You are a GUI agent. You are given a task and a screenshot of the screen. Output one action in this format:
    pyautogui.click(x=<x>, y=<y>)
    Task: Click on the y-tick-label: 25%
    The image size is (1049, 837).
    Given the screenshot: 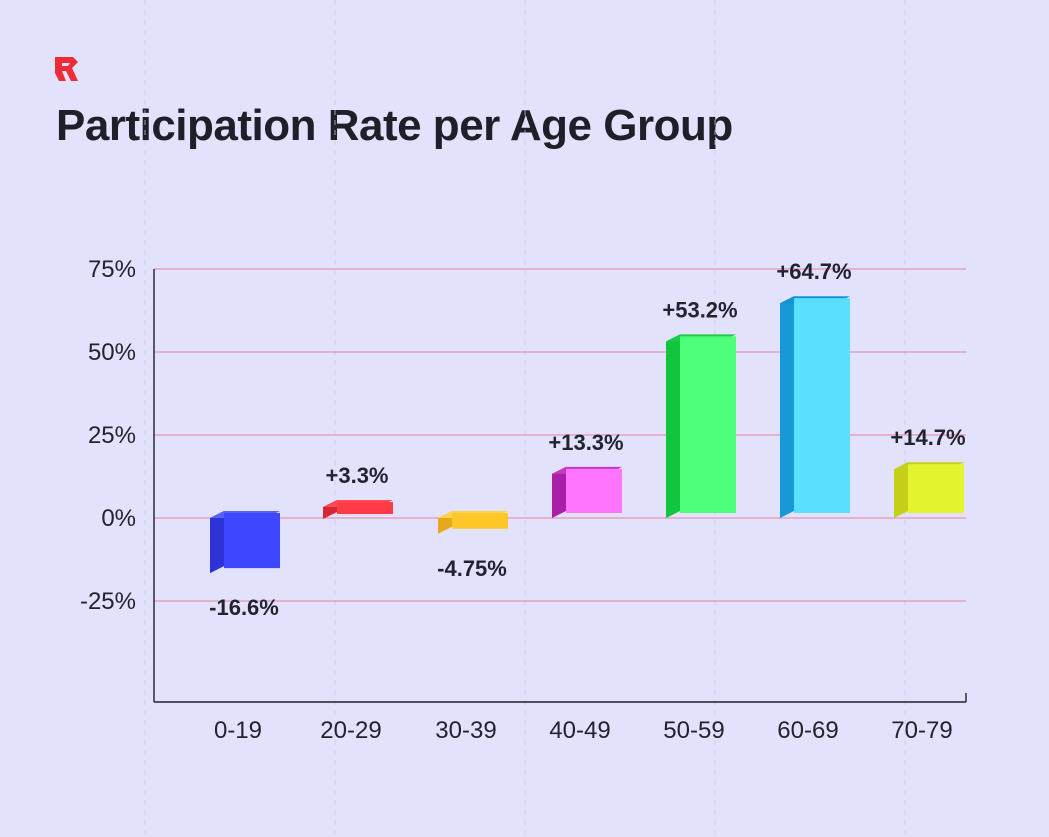 What is the action you would take?
    pyautogui.click(x=112, y=435)
    